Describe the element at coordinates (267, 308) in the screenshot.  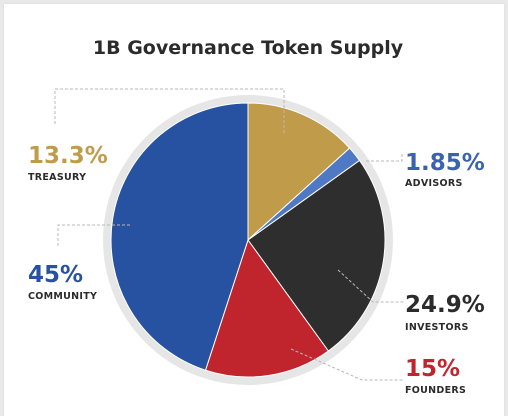
I see `pie-slice-founders` at that location.